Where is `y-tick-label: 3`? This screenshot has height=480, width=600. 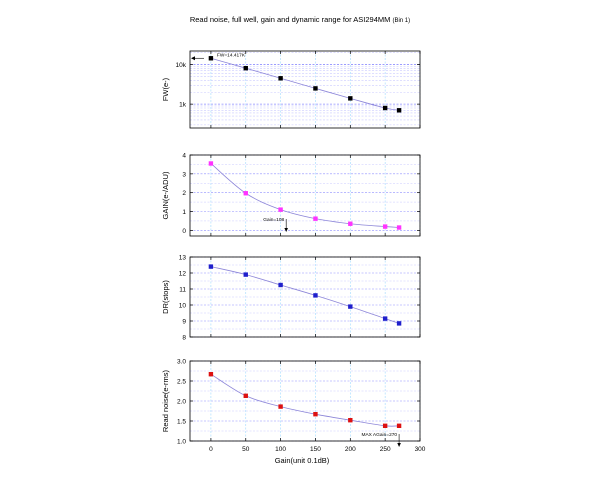 y-tick-label: 3 is located at coordinates (184, 174).